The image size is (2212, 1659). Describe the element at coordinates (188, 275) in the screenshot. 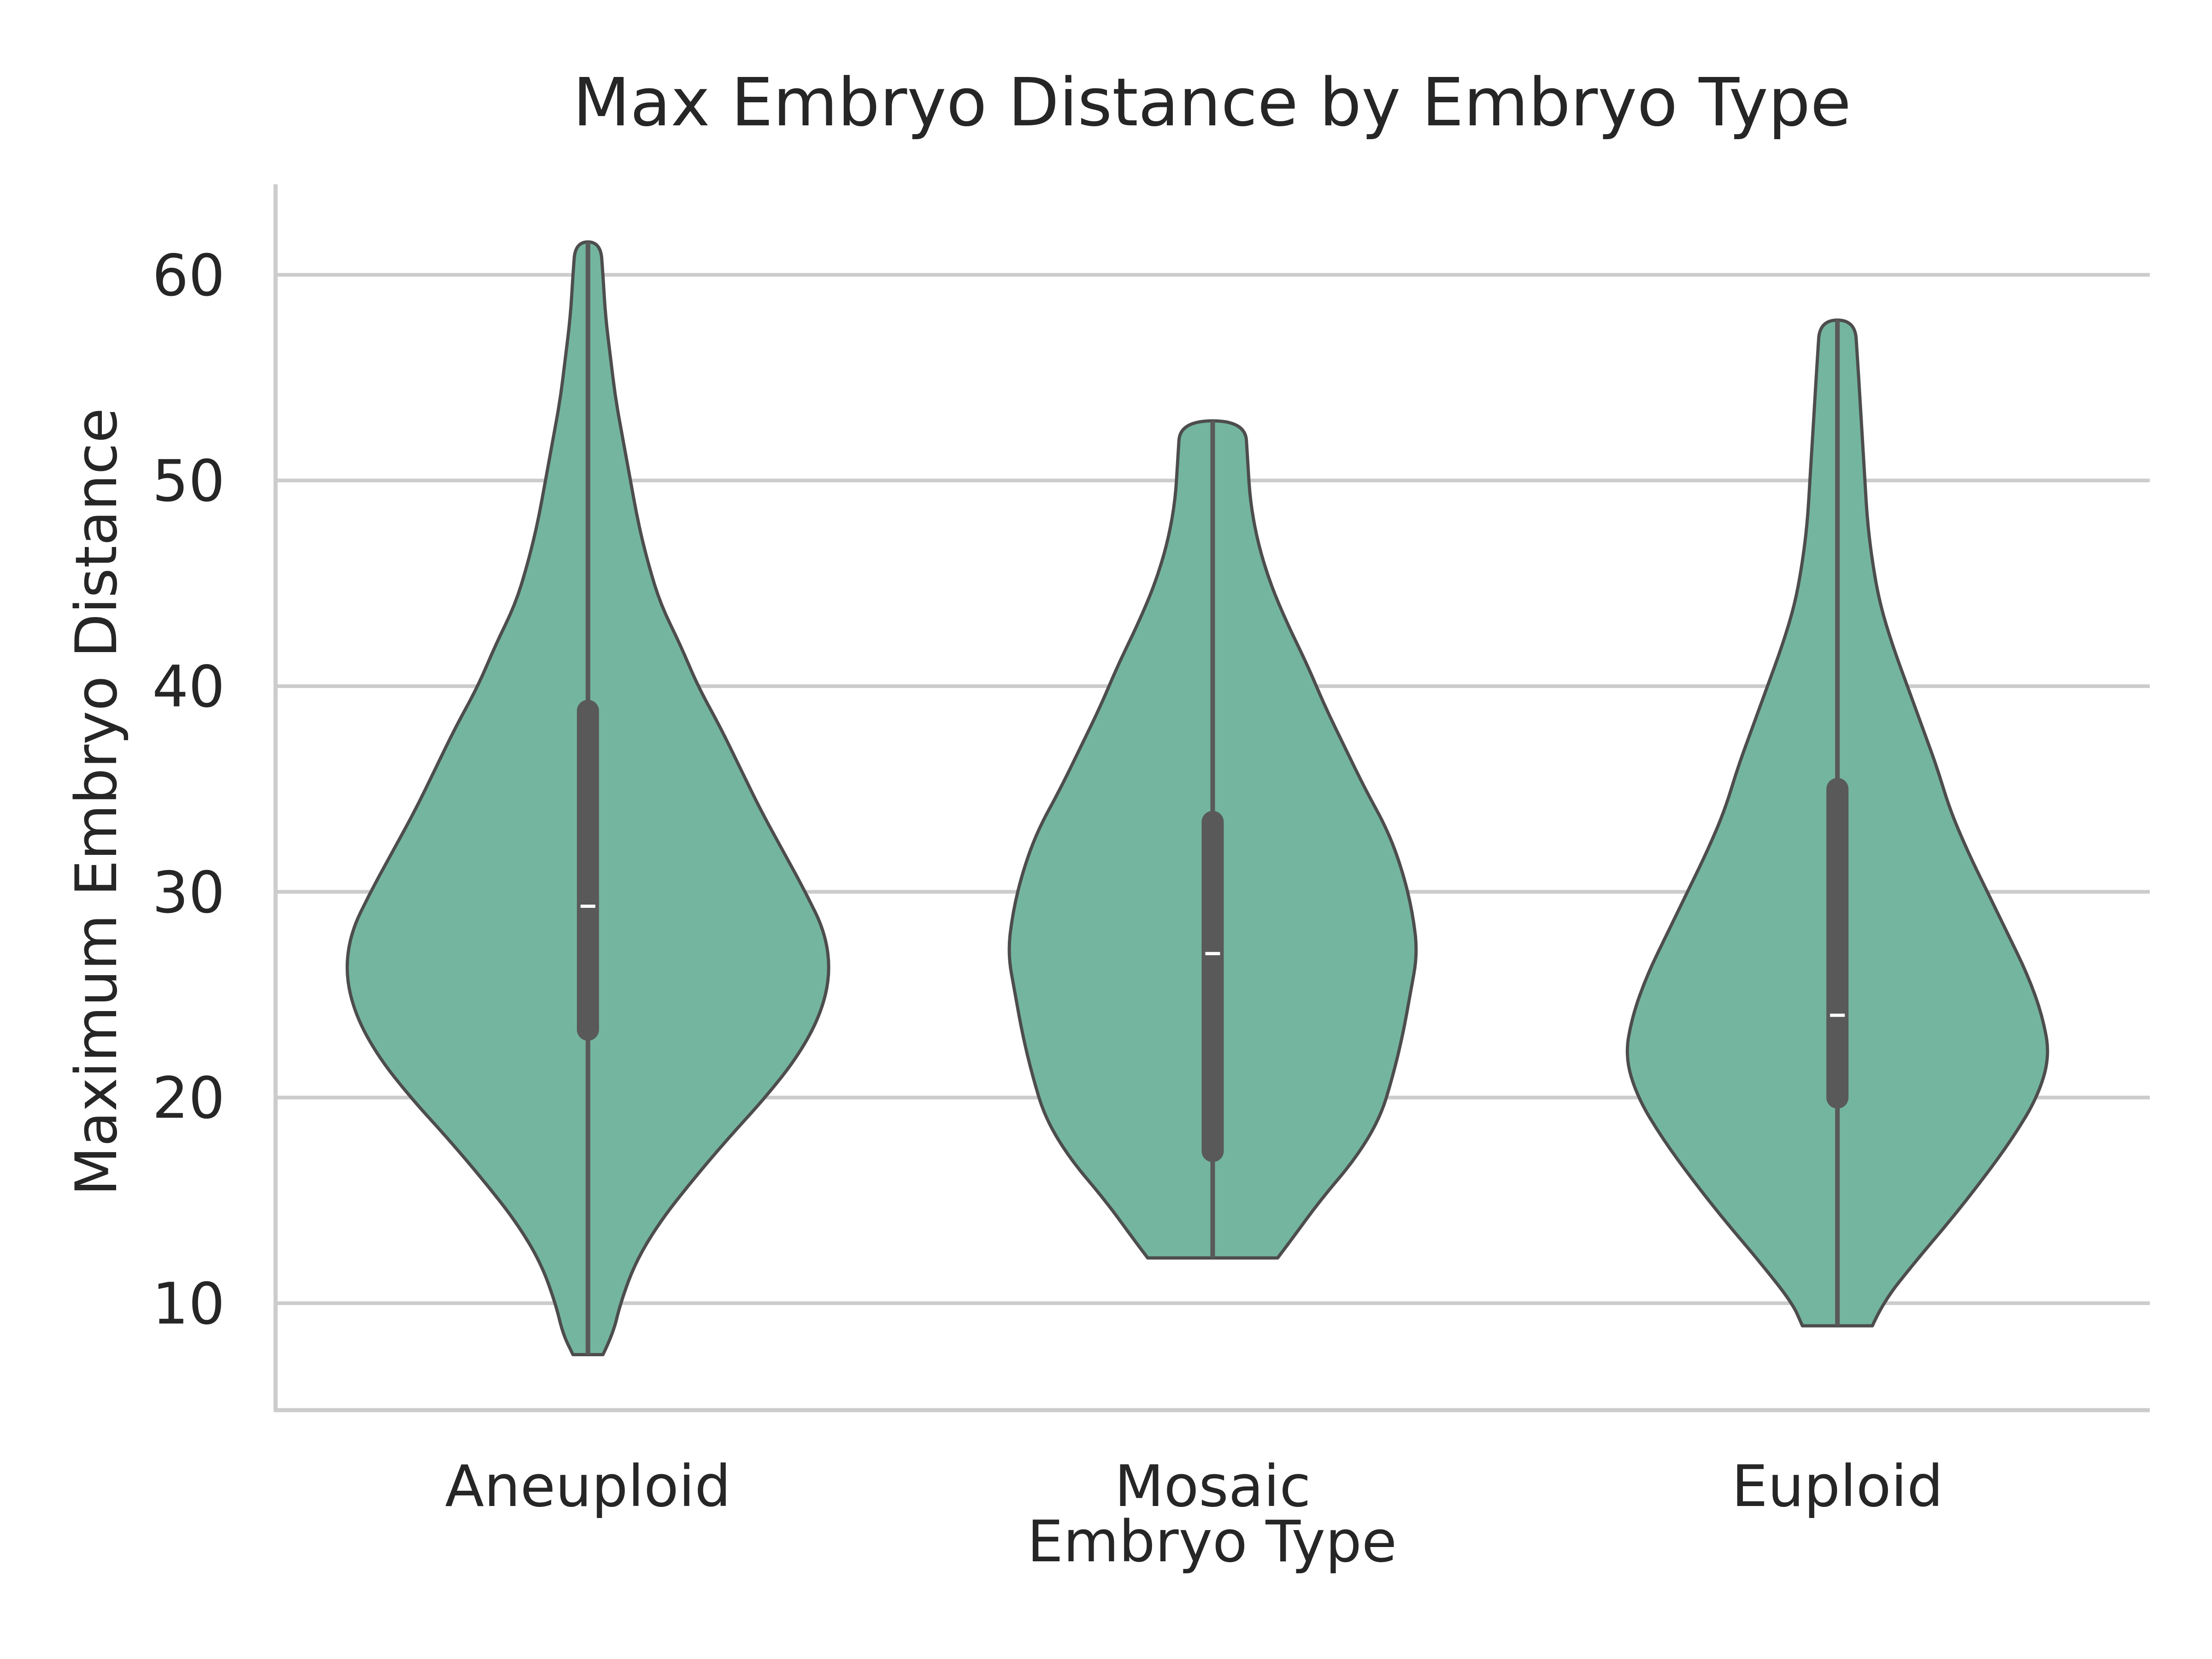

I see `y-tick-label-60: 60` at that location.